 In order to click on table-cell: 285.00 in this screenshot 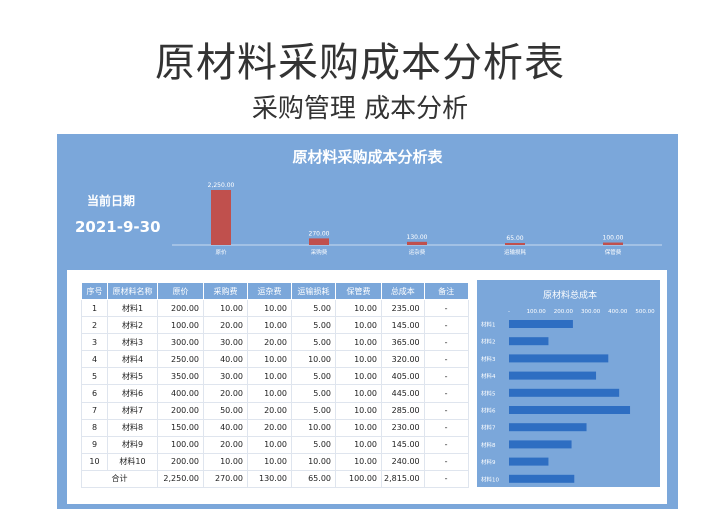, I will do `click(403, 410)`.